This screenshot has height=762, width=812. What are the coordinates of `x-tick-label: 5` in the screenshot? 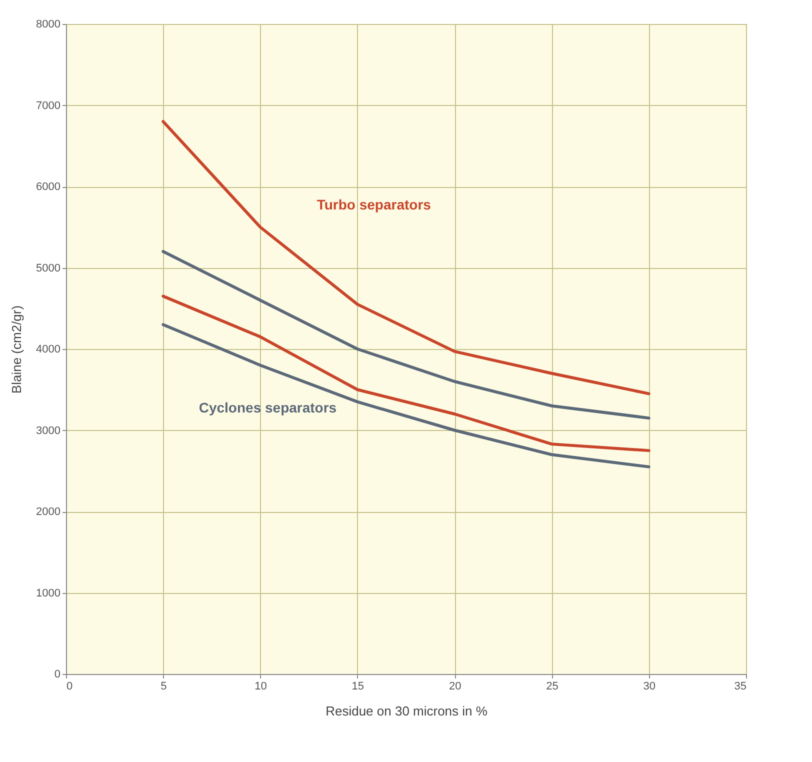 It's located at (163, 686).